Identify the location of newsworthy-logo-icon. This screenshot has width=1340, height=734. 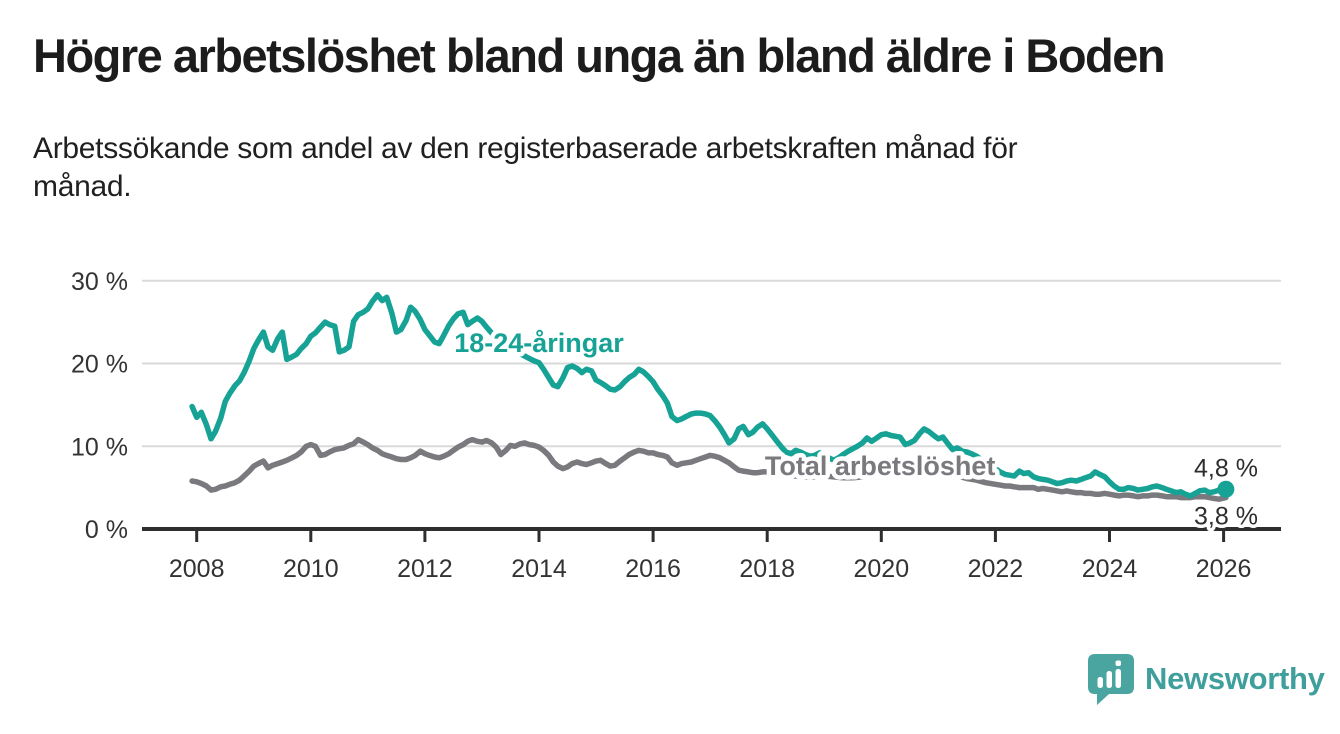
(1111, 679).